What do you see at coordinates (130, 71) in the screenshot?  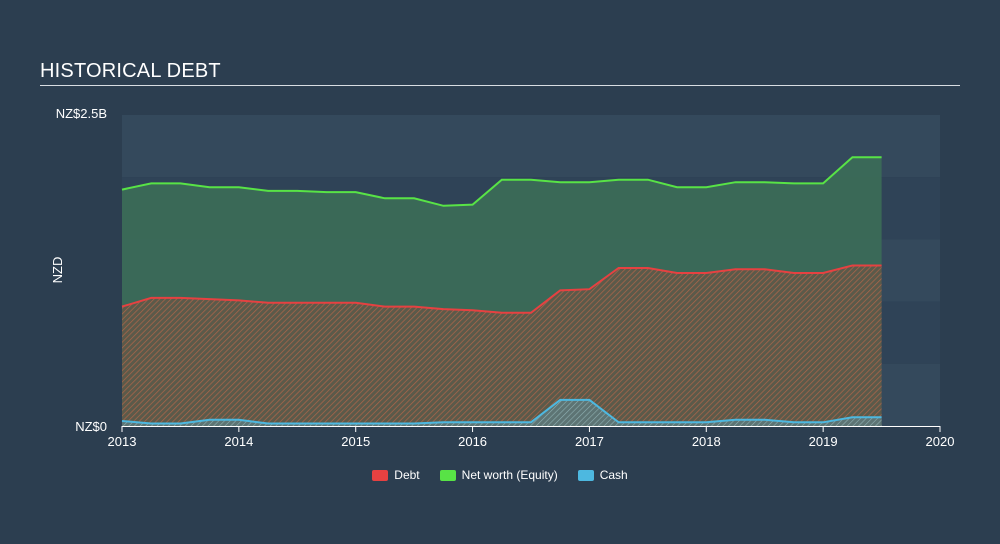 I see `chart-title: HISTORICAL DEBT` at bounding box center [130, 71].